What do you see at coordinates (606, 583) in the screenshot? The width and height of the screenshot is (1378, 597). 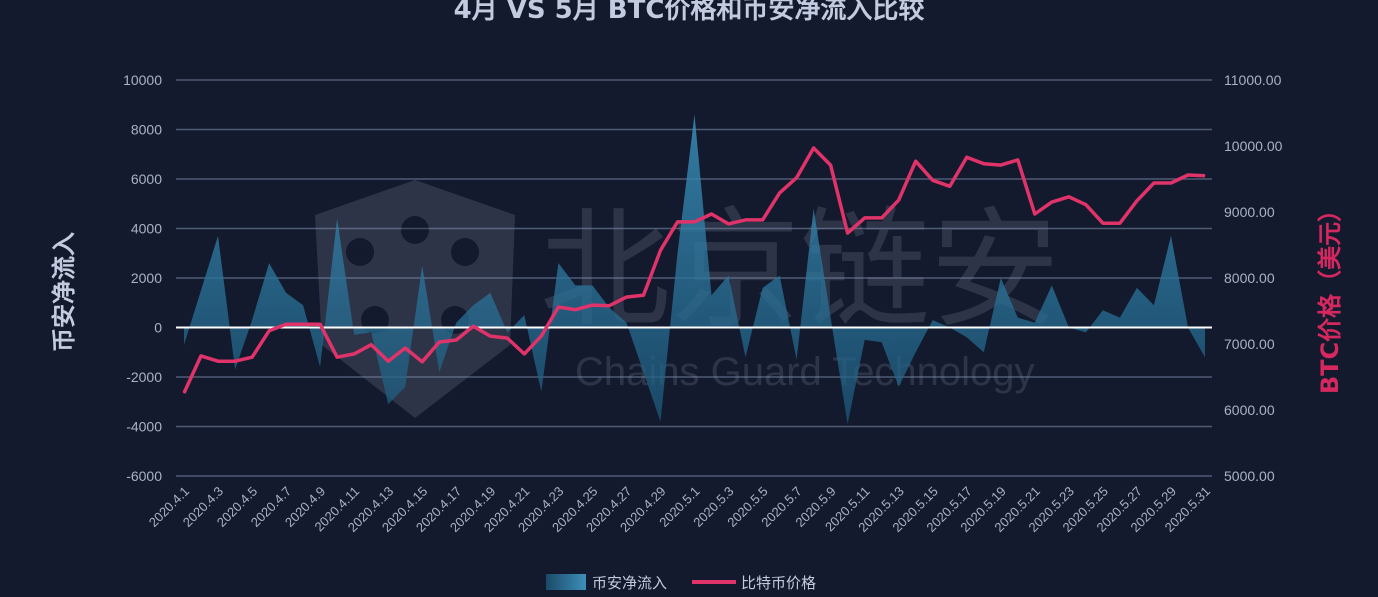 I see `legend-item-inflow: 币安净流入` at bounding box center [606, 583].